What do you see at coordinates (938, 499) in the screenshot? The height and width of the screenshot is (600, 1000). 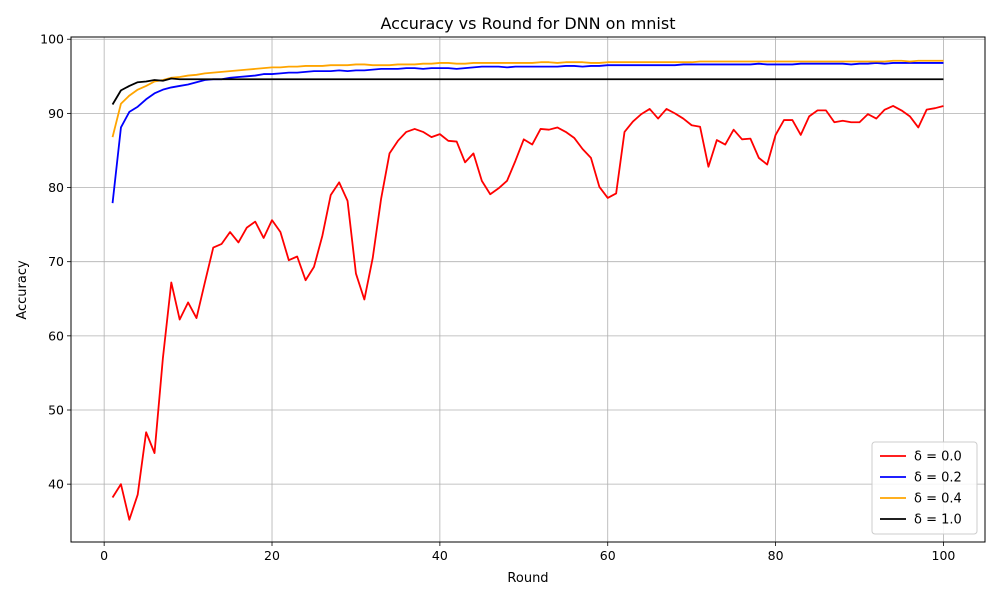 I see `legend-label: δ = 0.4` at bounding box center [938, 499].